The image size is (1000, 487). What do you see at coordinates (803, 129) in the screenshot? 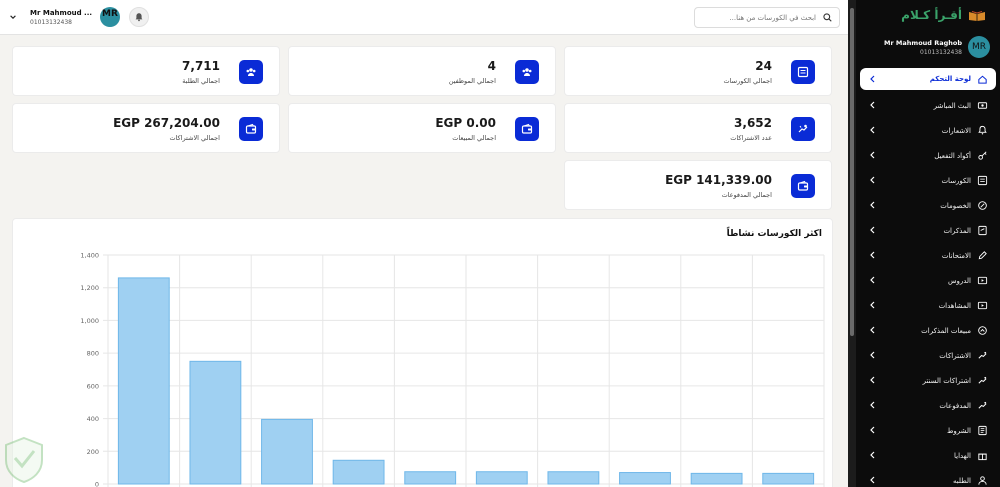
I see `hand-coin-icon` at bounding box center [803, 129].